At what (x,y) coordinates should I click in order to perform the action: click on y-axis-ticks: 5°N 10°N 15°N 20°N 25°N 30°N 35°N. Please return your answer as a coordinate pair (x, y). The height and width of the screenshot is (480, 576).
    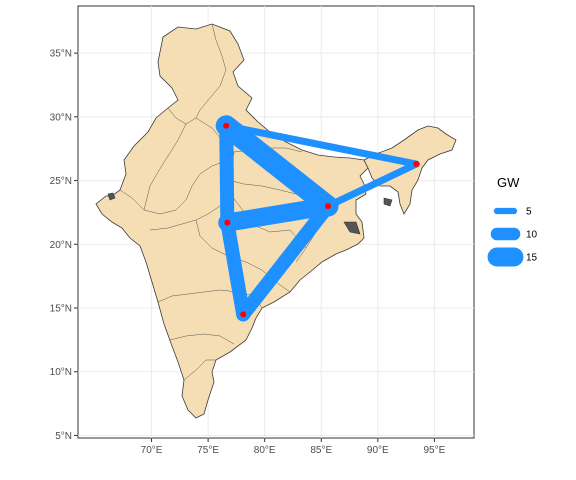
    Looking at the image, I should click on (64, 245).